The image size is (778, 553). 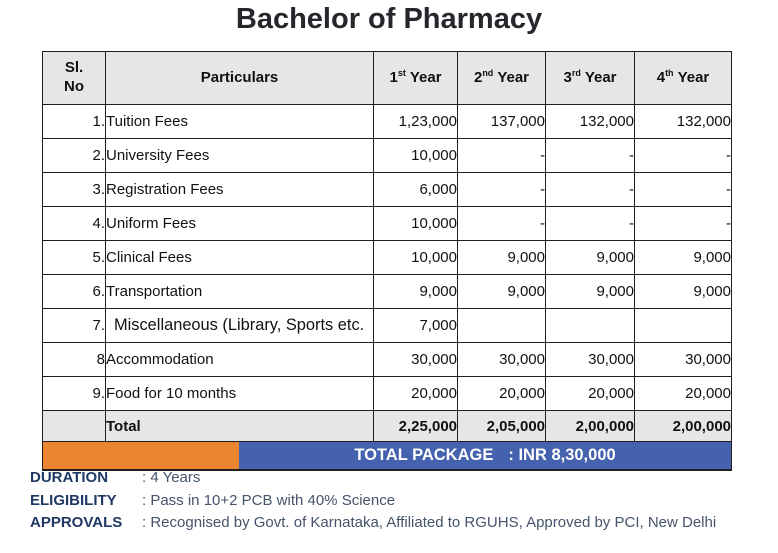 I want to click on year1-number: 1, so click(x=393, y=78).